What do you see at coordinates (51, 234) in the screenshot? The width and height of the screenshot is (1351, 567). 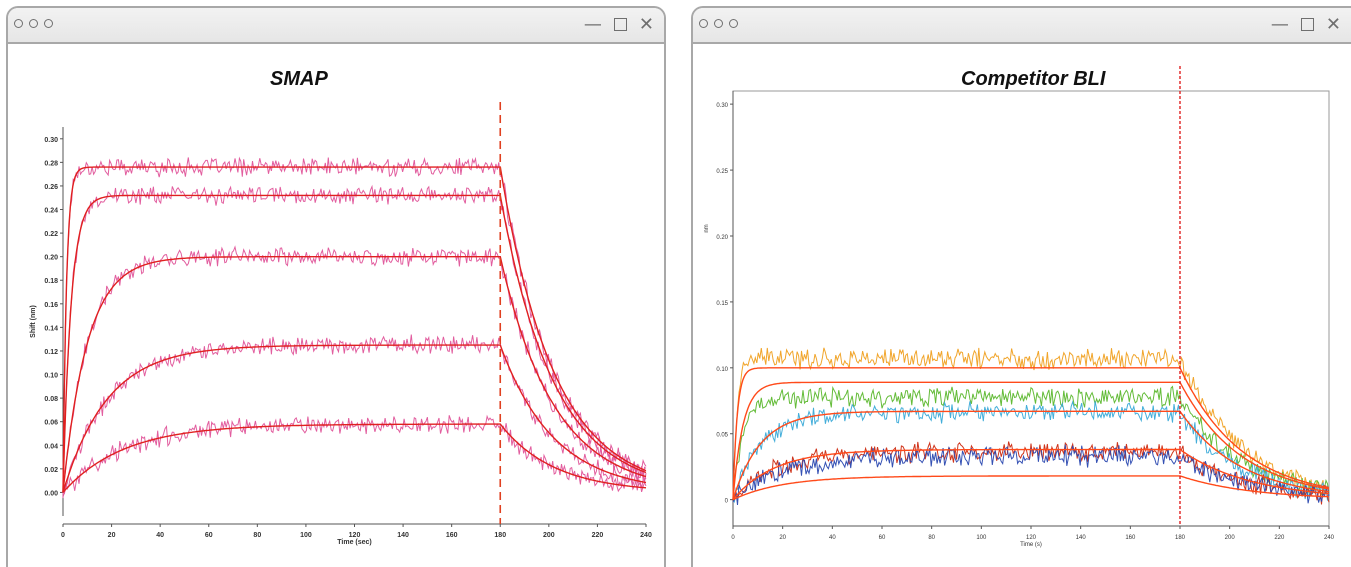 I see `y-tick-label: 0.22` at bounding box center [51, 234].